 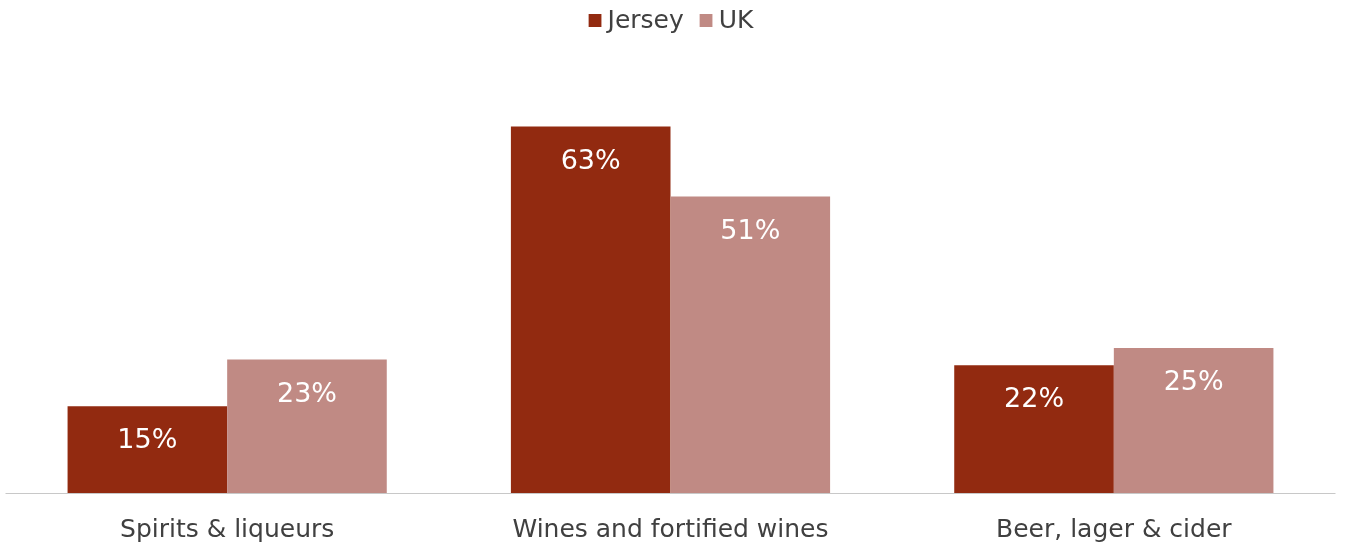 What do you see at coordinates (306, 392) in the screenshot?
I see `data-label: 23%` at bounding box center [306, 392].